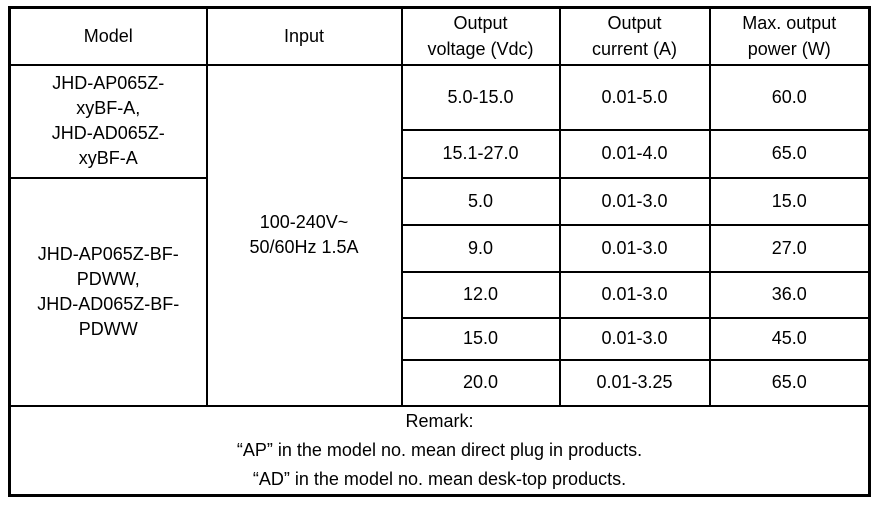  I want to click on remark-title: Remark:, so click(439, 420).